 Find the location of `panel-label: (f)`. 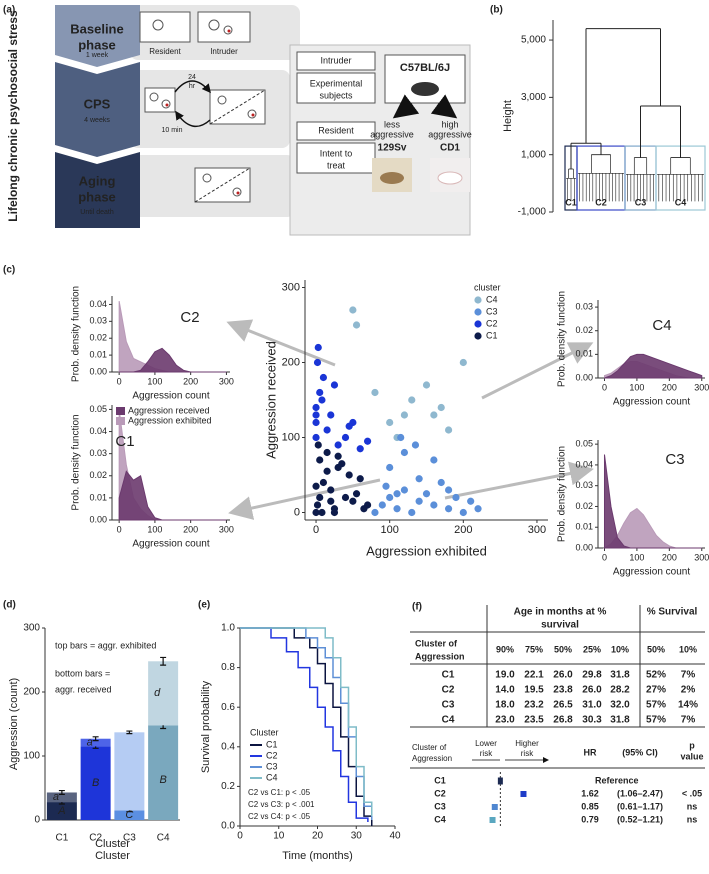

panel-label: (f) is located at coordinates (417, 607).